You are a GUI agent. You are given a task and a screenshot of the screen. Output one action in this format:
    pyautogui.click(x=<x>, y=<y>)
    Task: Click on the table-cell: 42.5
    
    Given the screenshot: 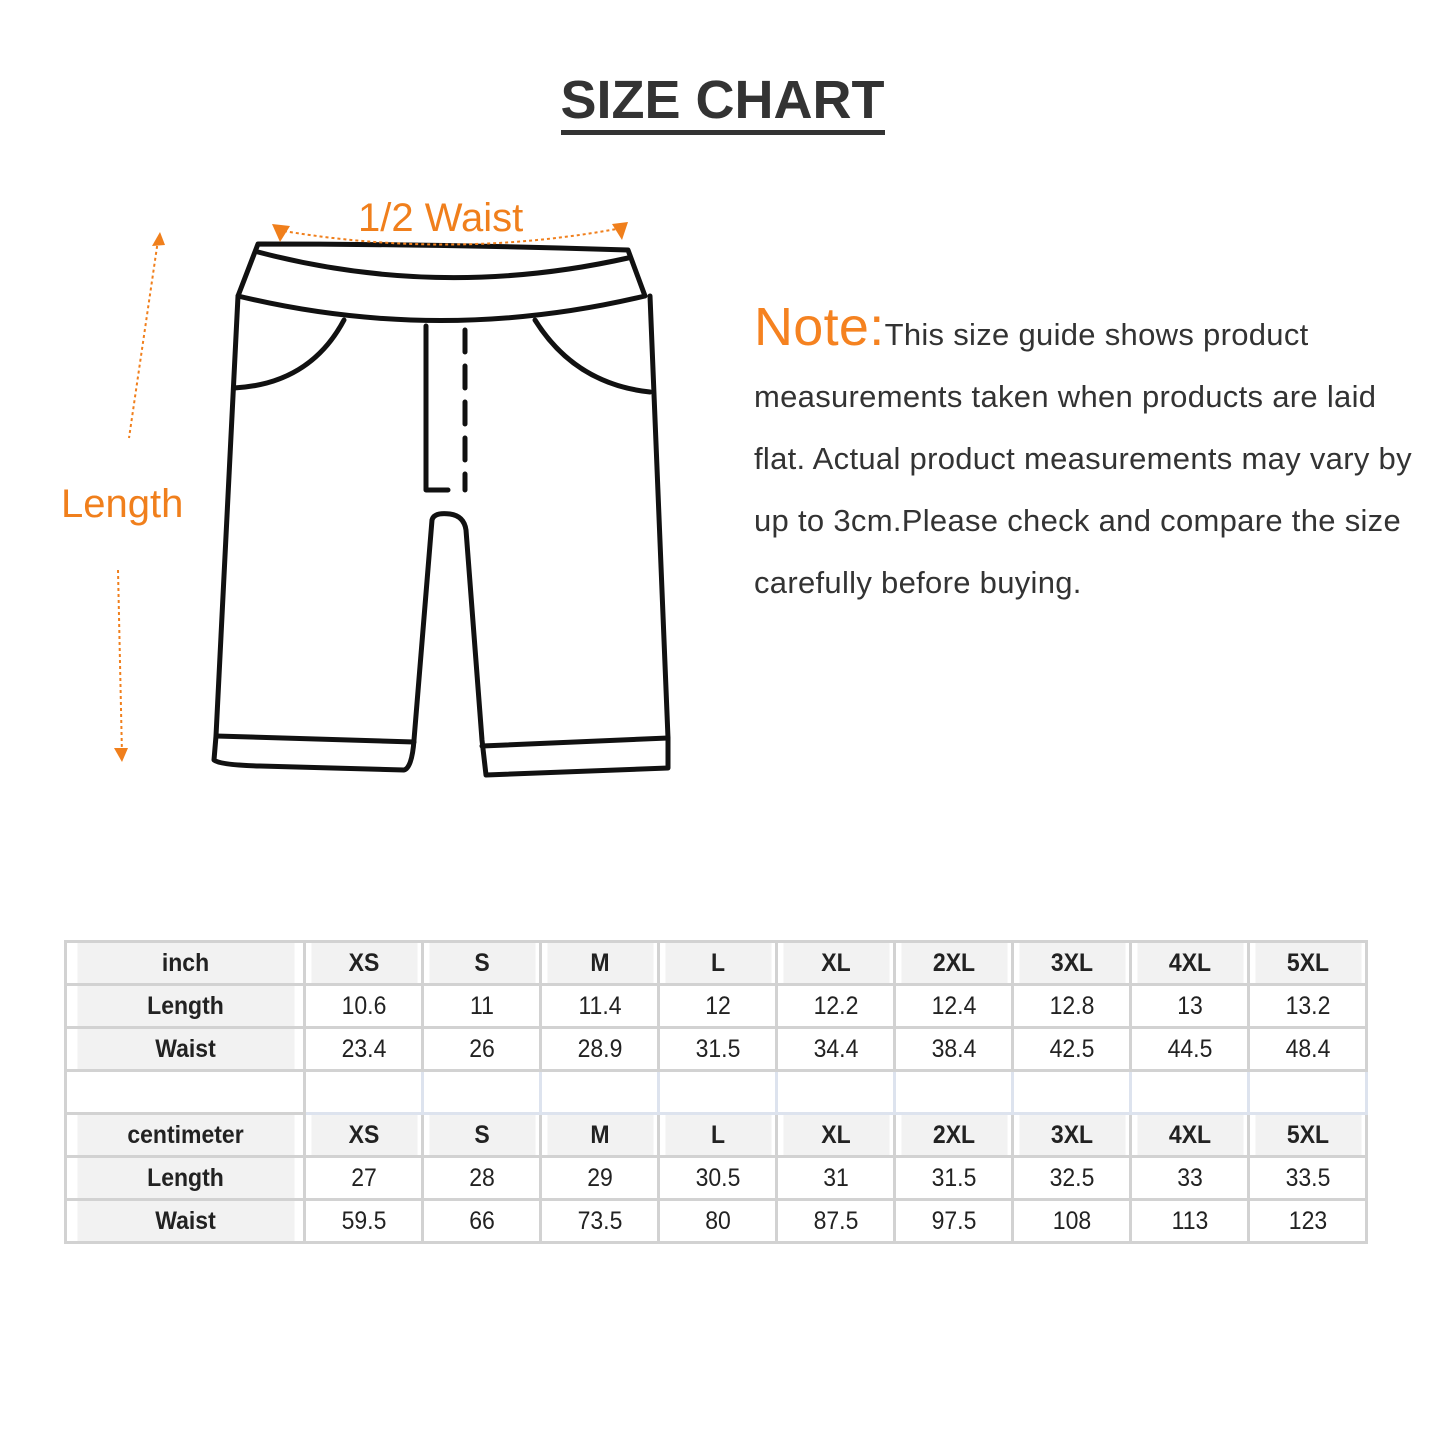 What is the action you would take?
    pyautogui.click(x=1071, y=1049)
    